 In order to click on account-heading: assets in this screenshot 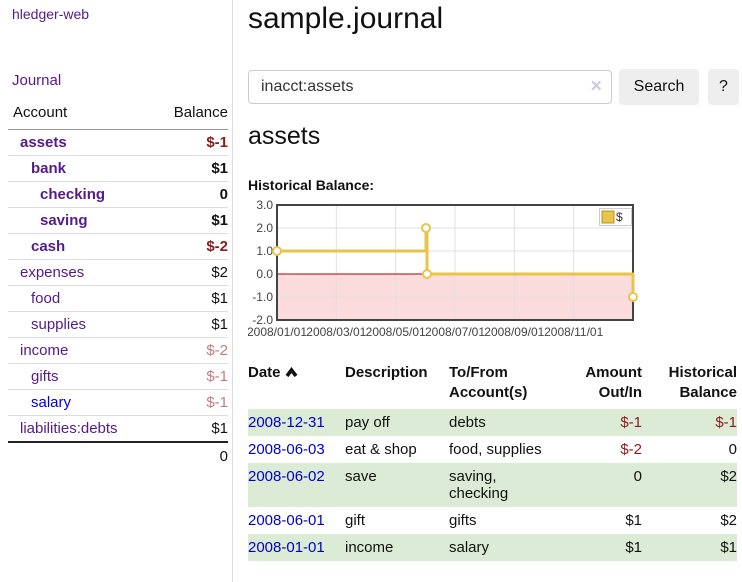, I will do `click(284, 136)`.